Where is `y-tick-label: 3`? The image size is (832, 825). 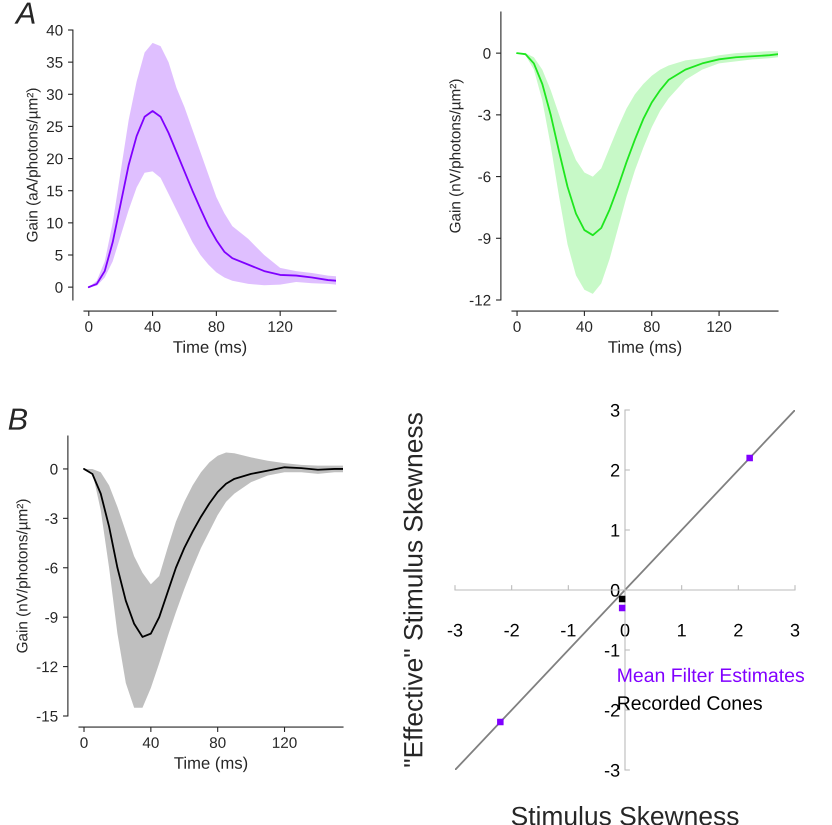 y-tick-label: 3 is located at coordinates (615, 410).